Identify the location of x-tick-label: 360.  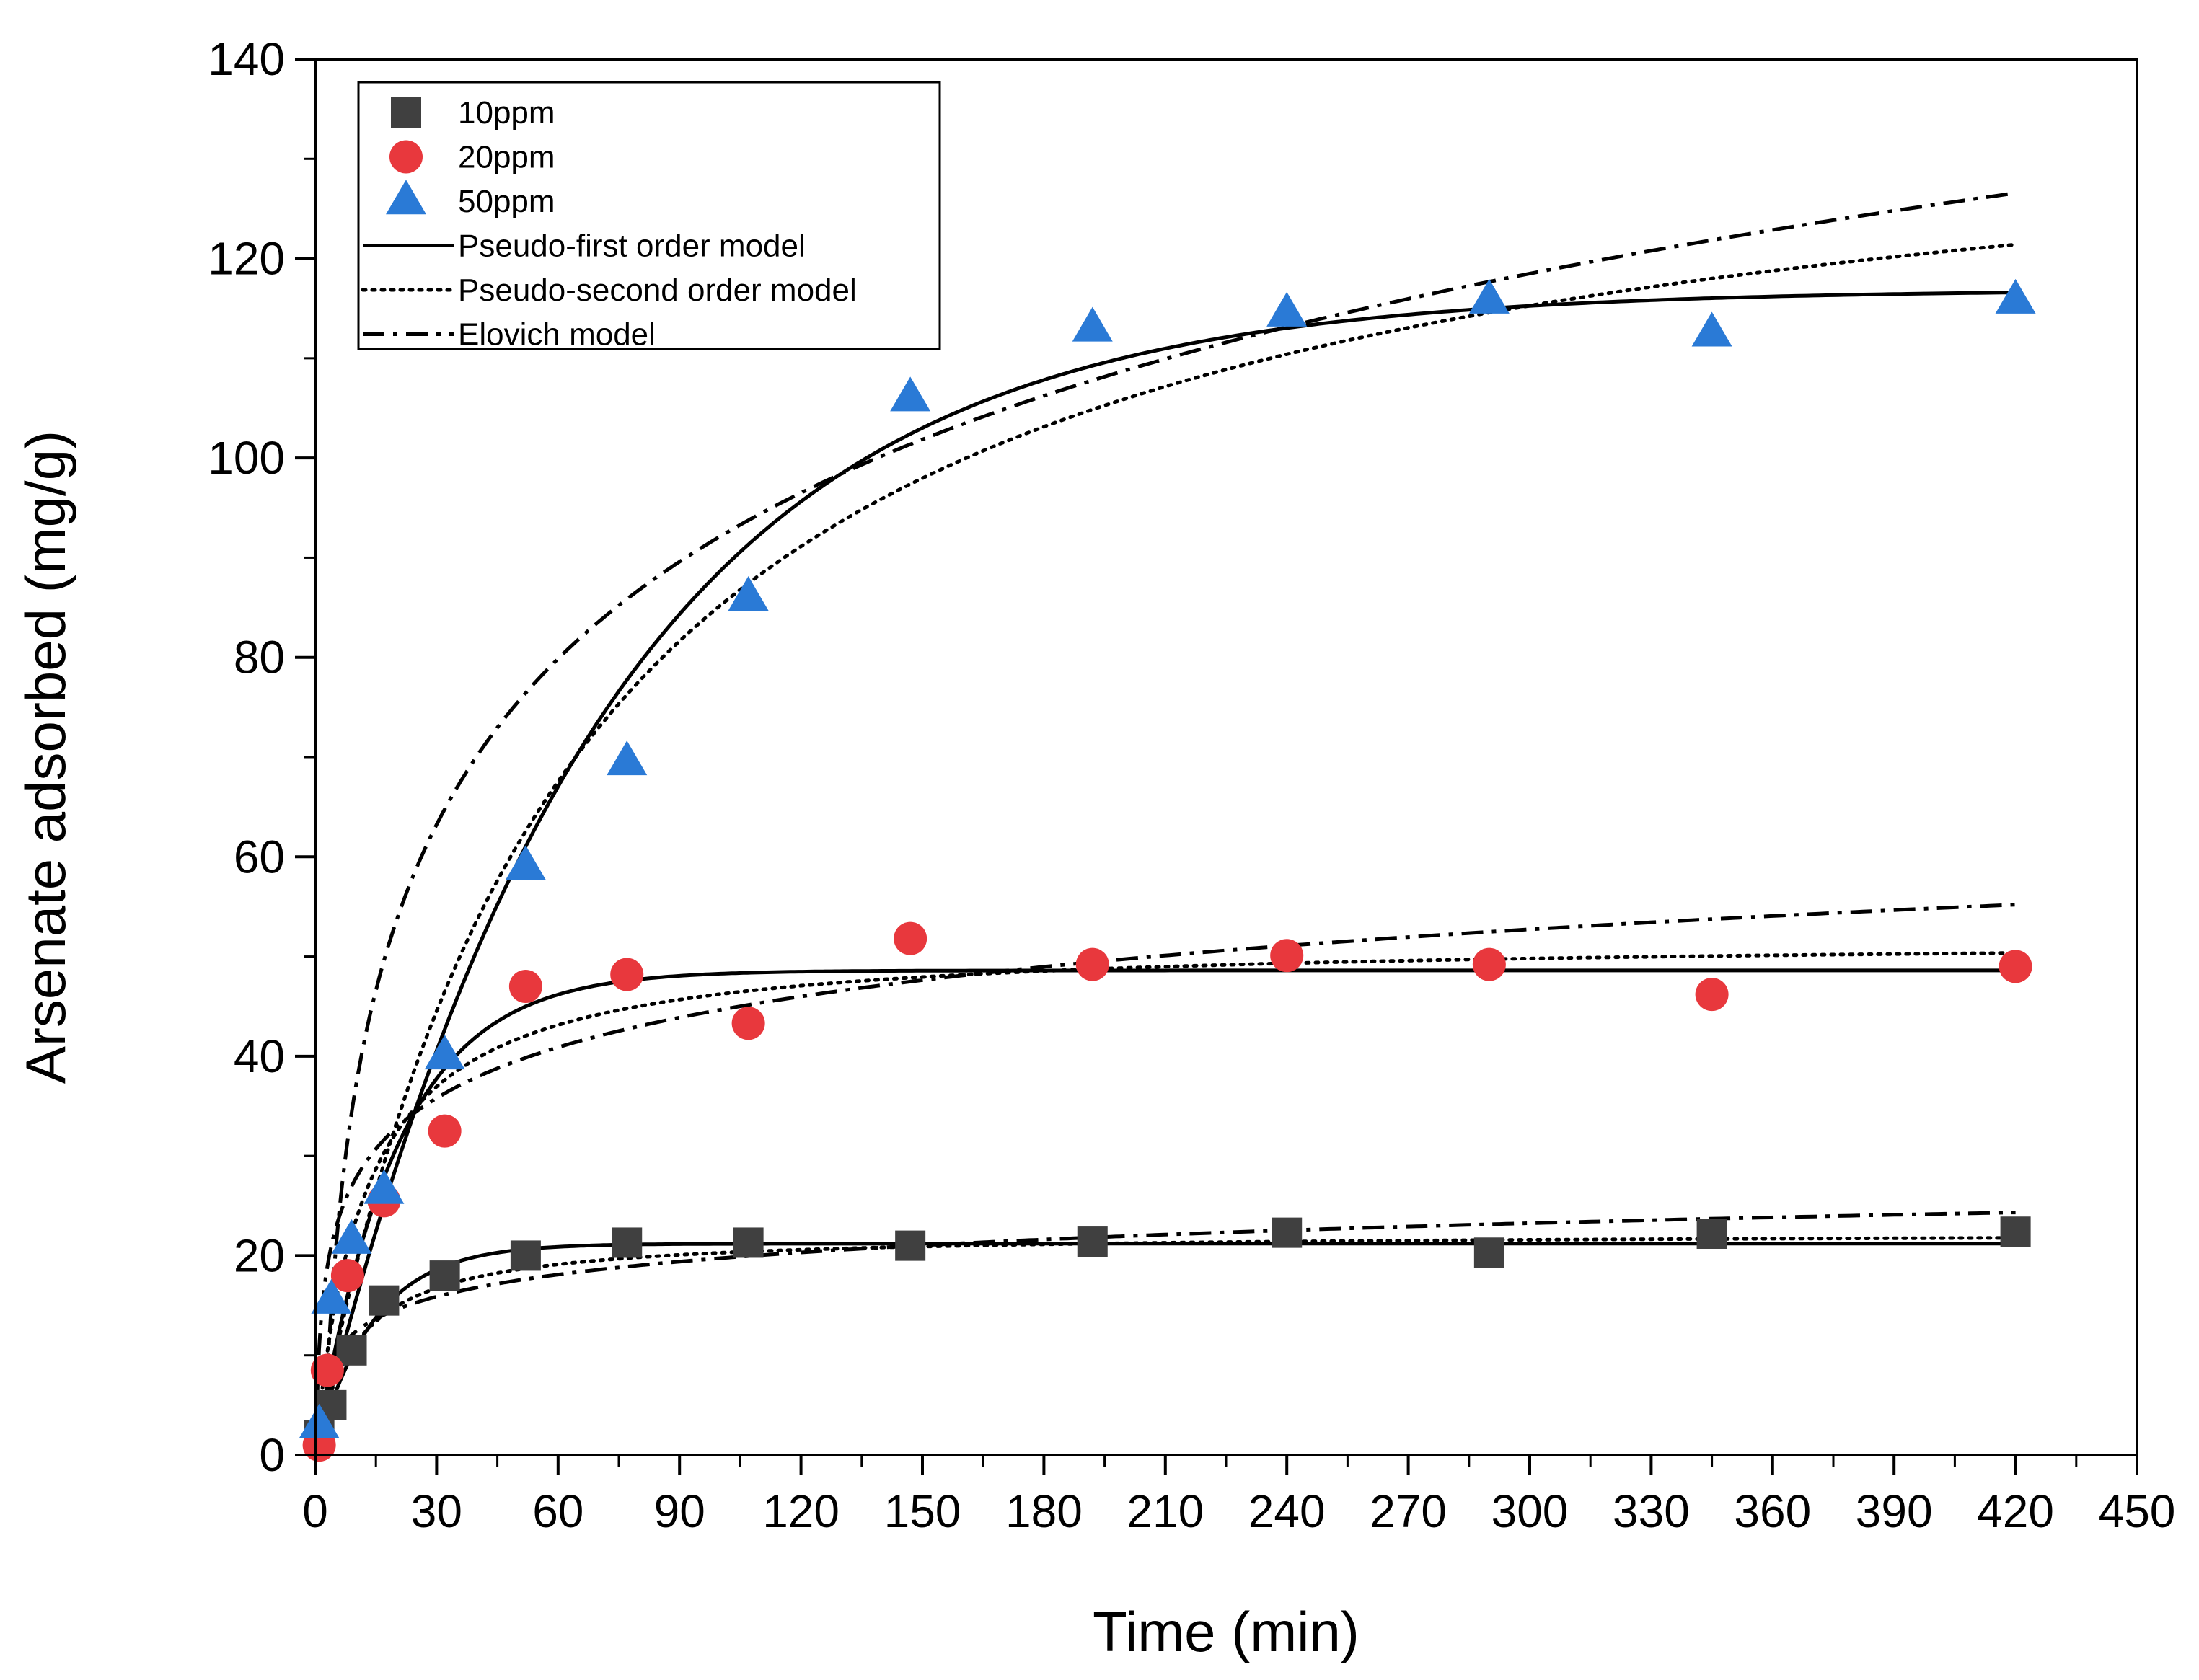
(1772, 1511).